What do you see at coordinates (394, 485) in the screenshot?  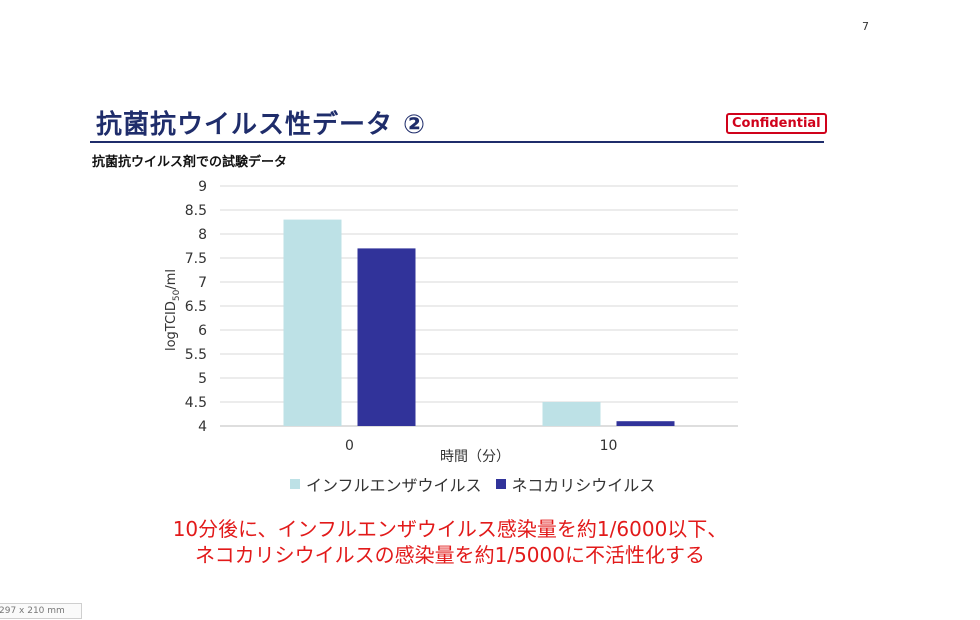 I see `legend-label: インフルエンザウイルス` at bounding box center [394, 485].